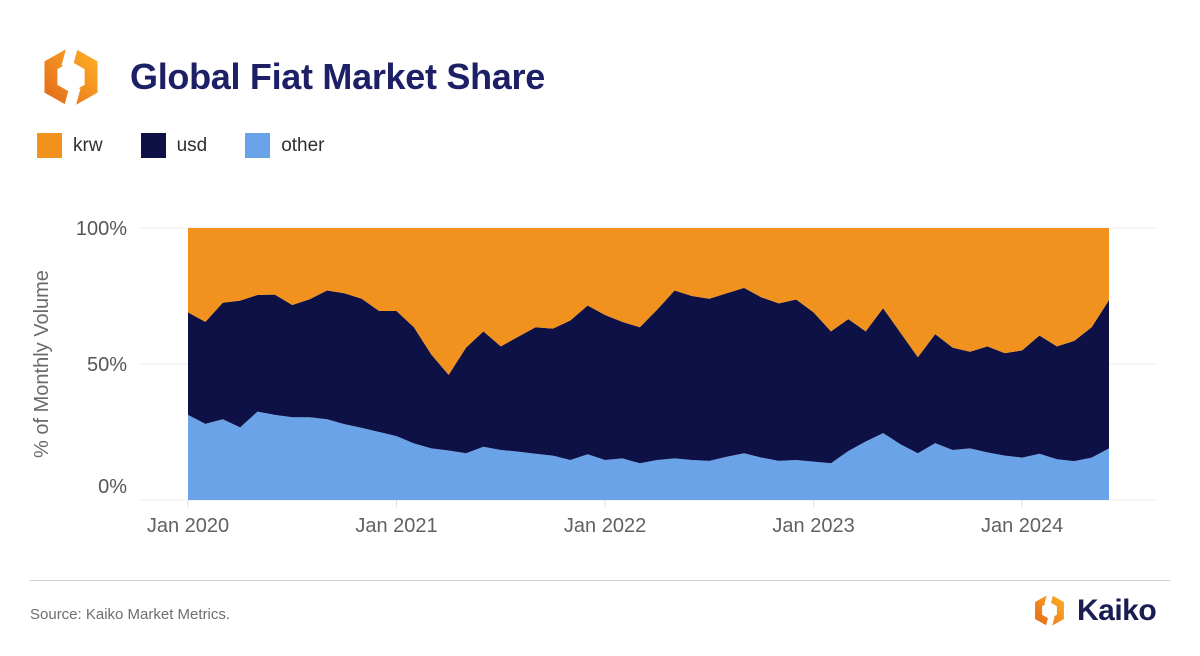 The height and width of the screenshot is (656, 1200). Describe the element at coordinates (71, 77) in the screenshot. I see `kaiko-logo-mark-icon` at that location.